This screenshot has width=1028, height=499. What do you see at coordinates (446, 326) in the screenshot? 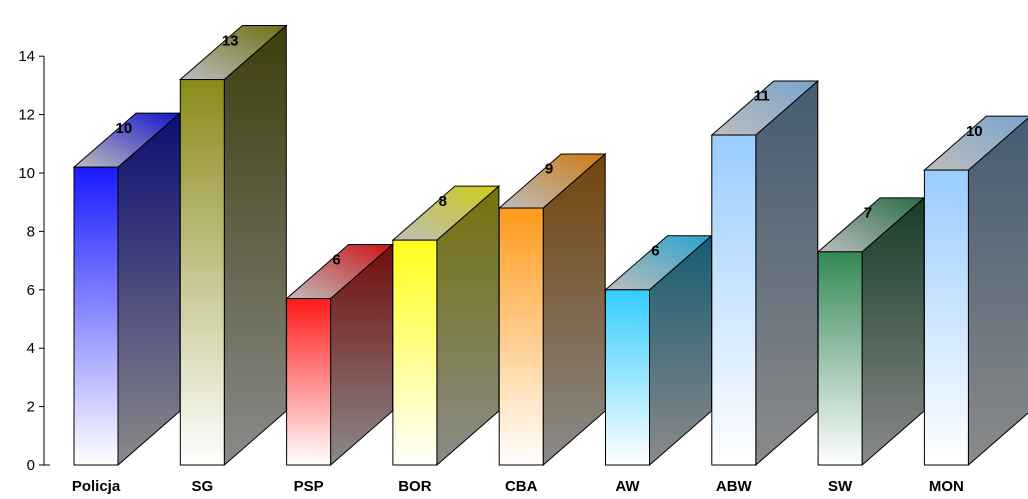
I see `bar-bor` at bounding box center [446, 326].